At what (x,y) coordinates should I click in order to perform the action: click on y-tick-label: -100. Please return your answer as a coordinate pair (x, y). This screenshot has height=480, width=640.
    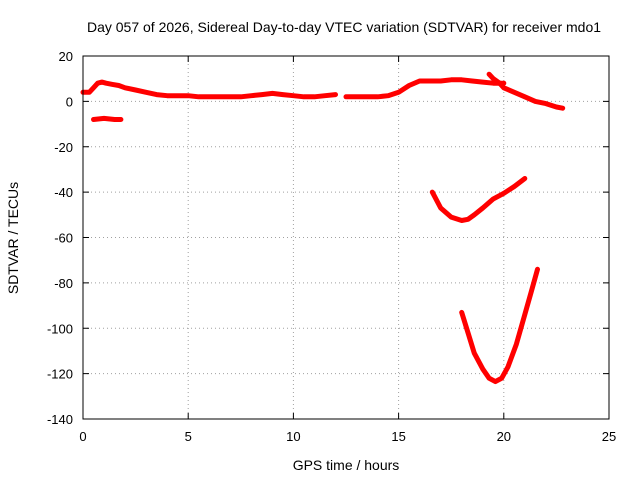
    Looking at the image, I should click on (60, 328).